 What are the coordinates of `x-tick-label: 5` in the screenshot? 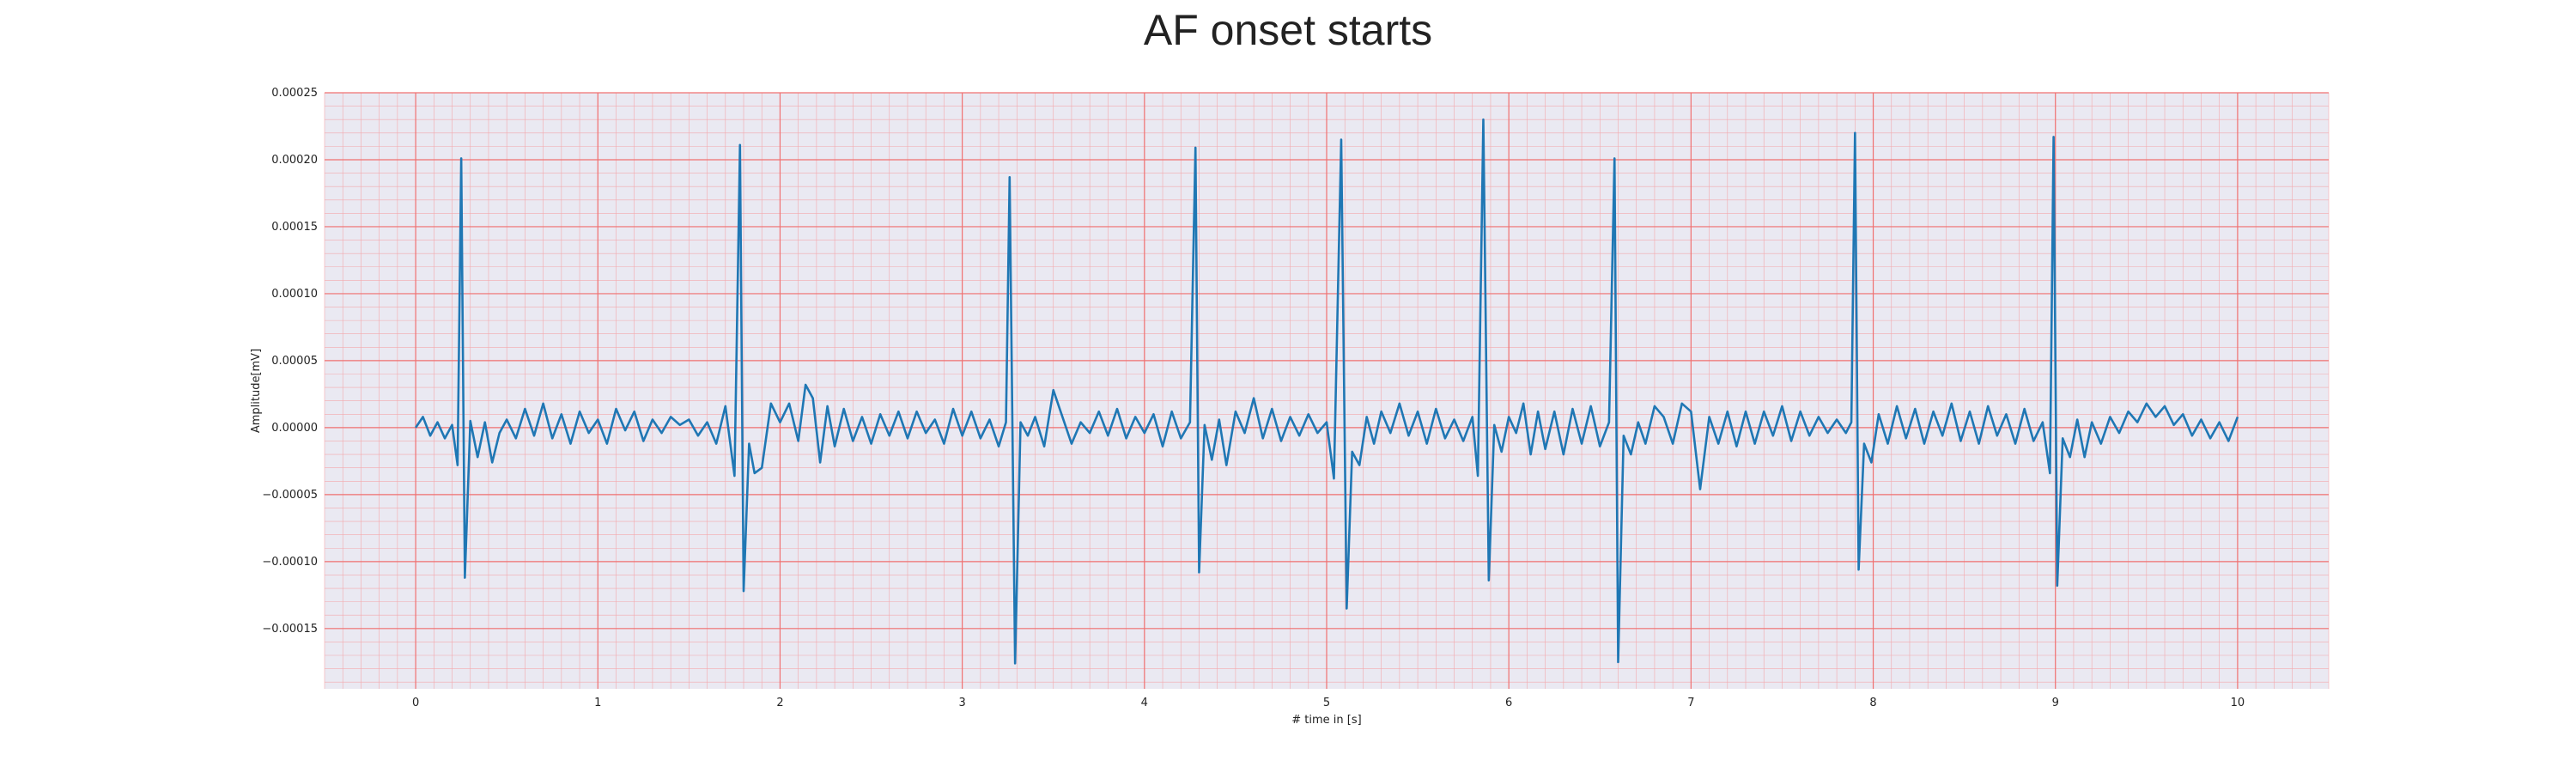 It's located at (1327, 703).